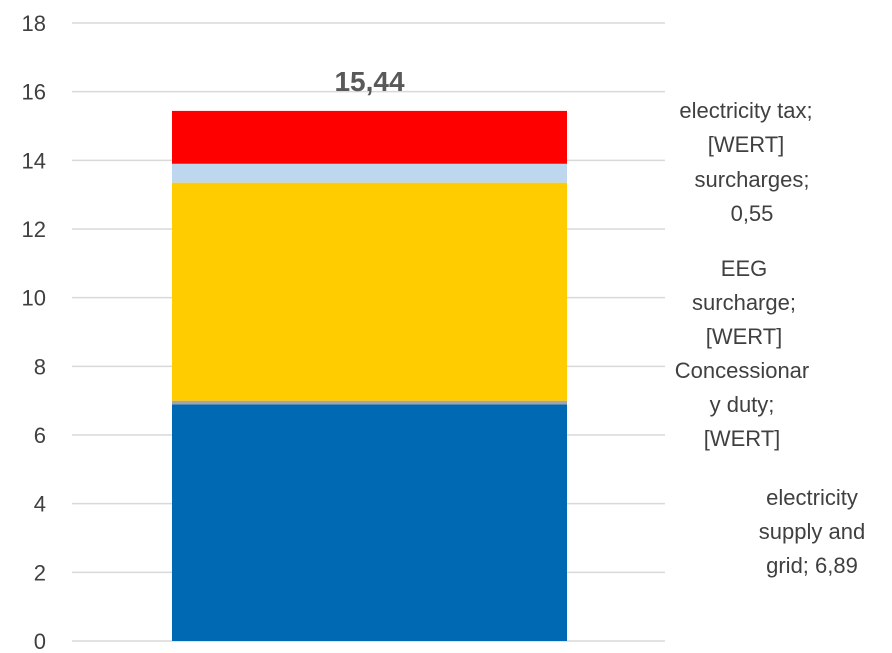  What do you see at coordinates (369, 173) in the screenshot?
I see `bar-segment-surcharges` at bounding box center [369, 173].